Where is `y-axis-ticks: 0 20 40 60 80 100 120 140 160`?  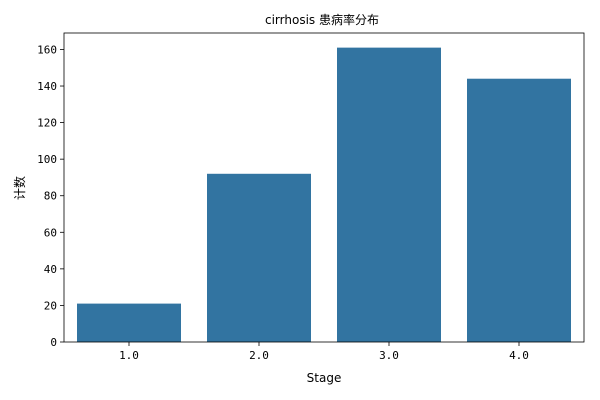
y-axis-ticks: 0 20 40 60 80 100 120 140 160 is located at coordinates (50, 196).